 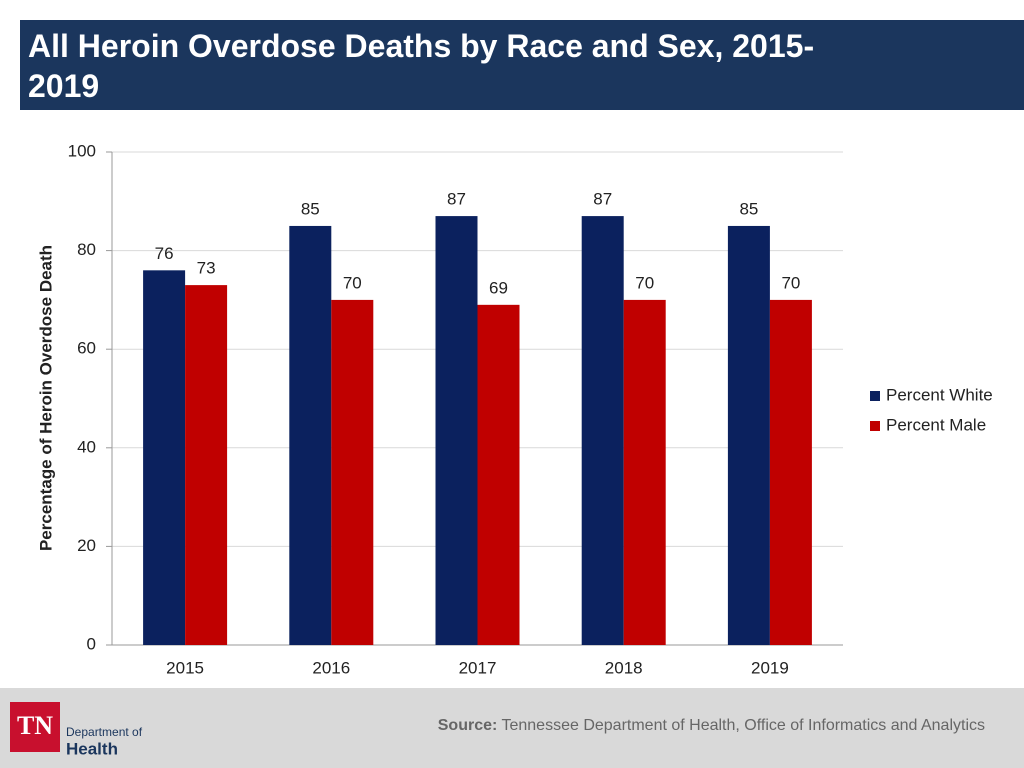 I want to click on x-tick-label: 2015, so click(x=185, y=667).